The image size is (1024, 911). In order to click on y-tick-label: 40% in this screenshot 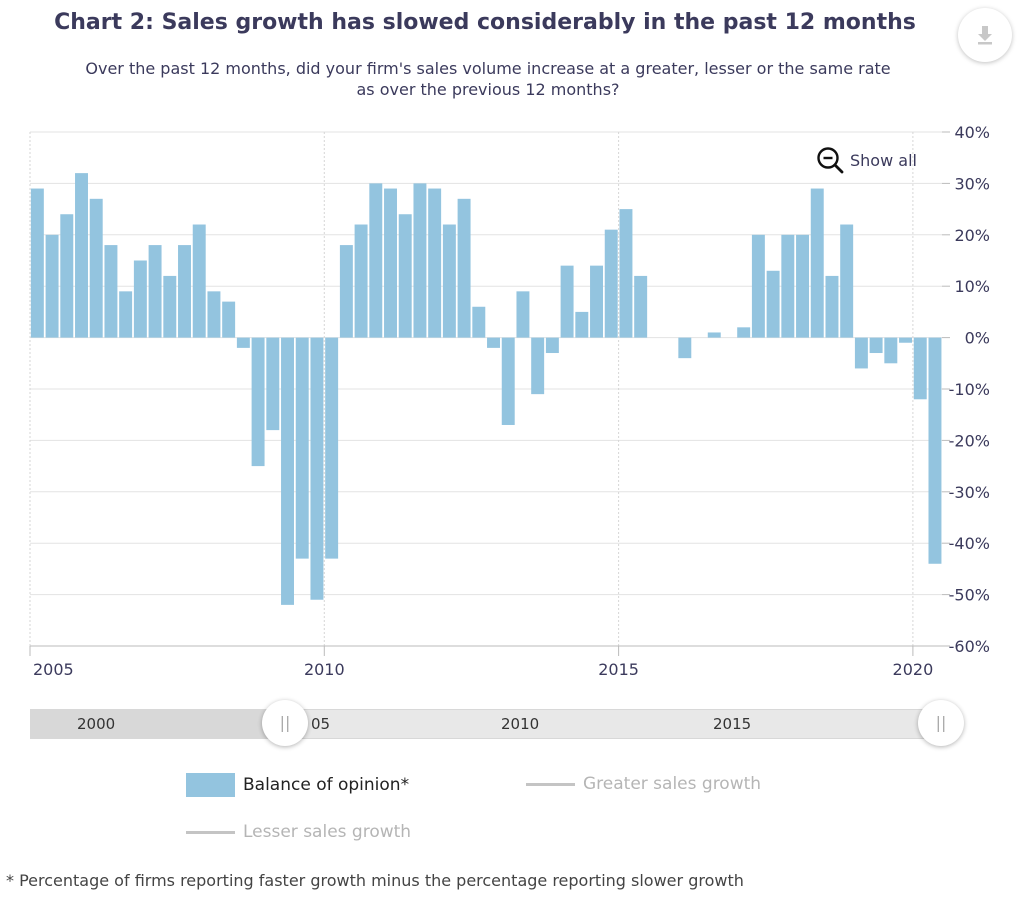, I will do `click(972, 132)`.